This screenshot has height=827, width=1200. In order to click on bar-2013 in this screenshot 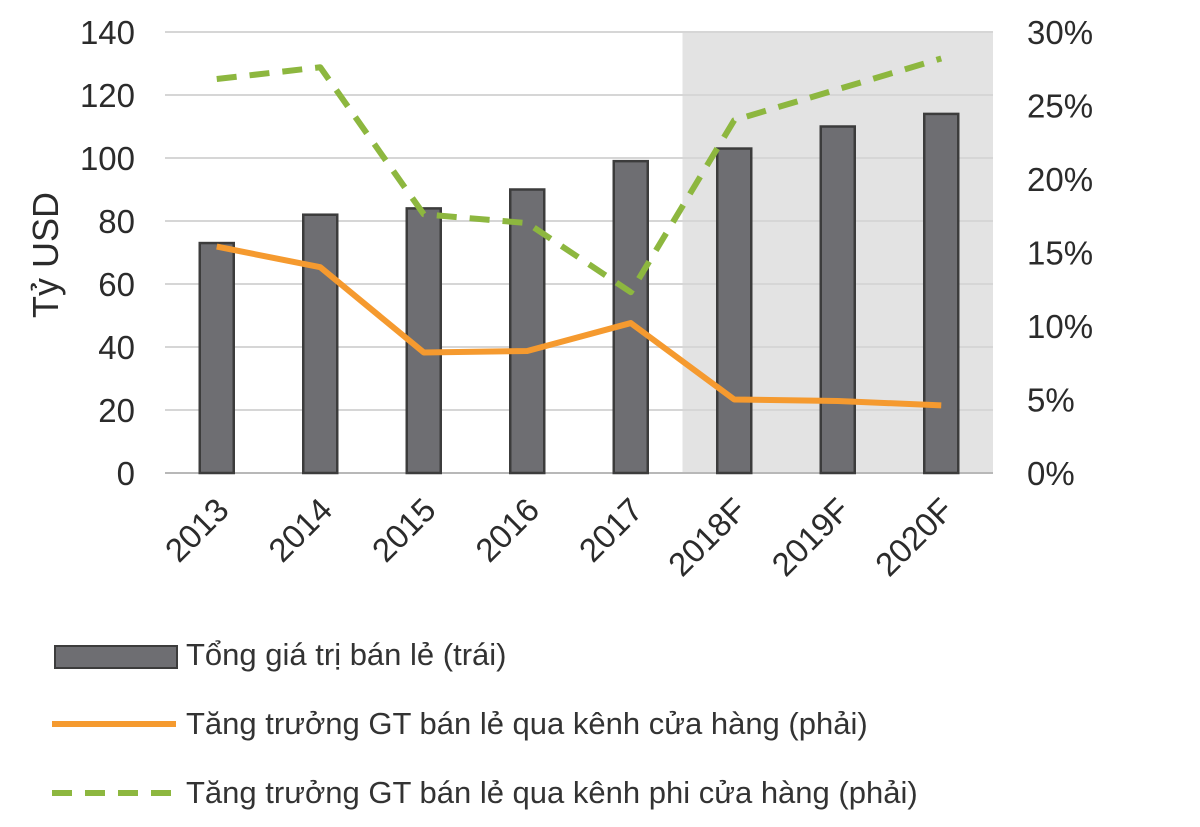, I will do `click(217, 358)`.